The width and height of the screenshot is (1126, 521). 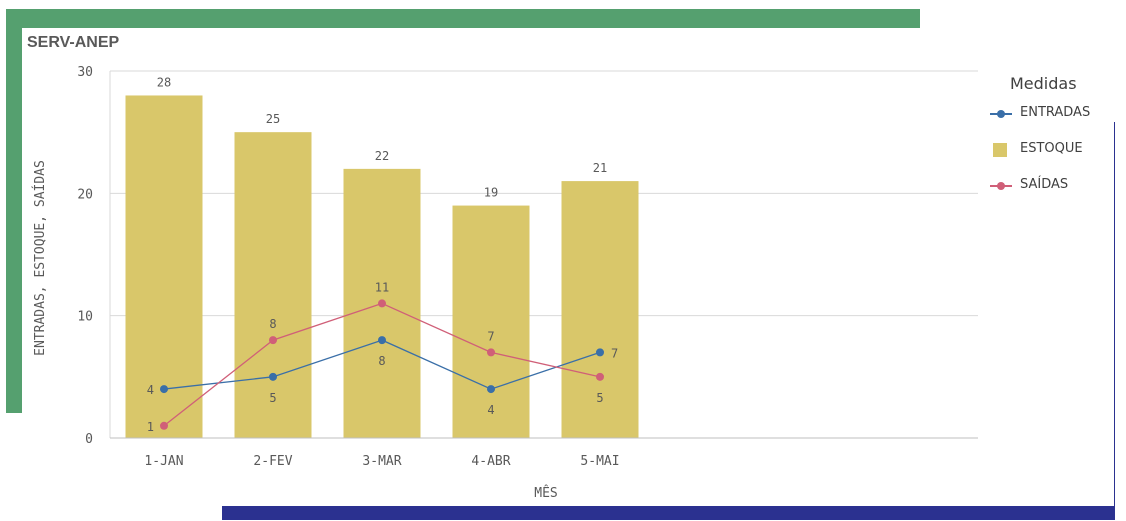 I want to click on chart-title: SERV-ANEP, so click(x=73, y=42).